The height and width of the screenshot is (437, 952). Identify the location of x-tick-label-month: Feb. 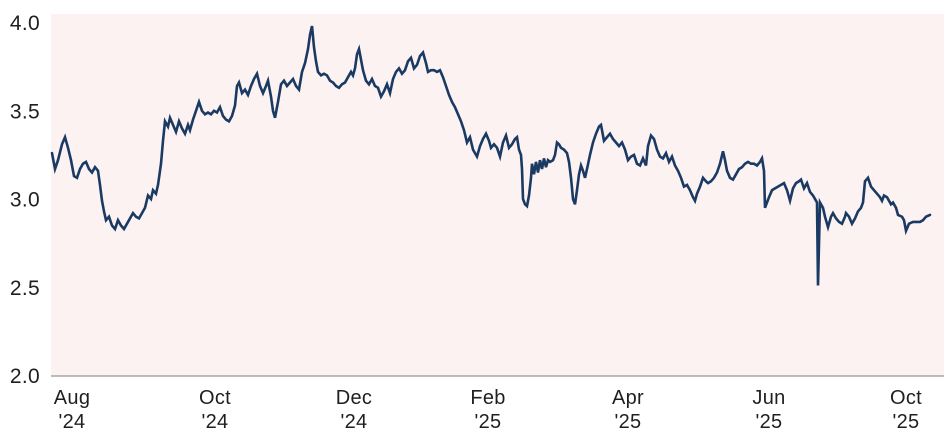
(487, 398).